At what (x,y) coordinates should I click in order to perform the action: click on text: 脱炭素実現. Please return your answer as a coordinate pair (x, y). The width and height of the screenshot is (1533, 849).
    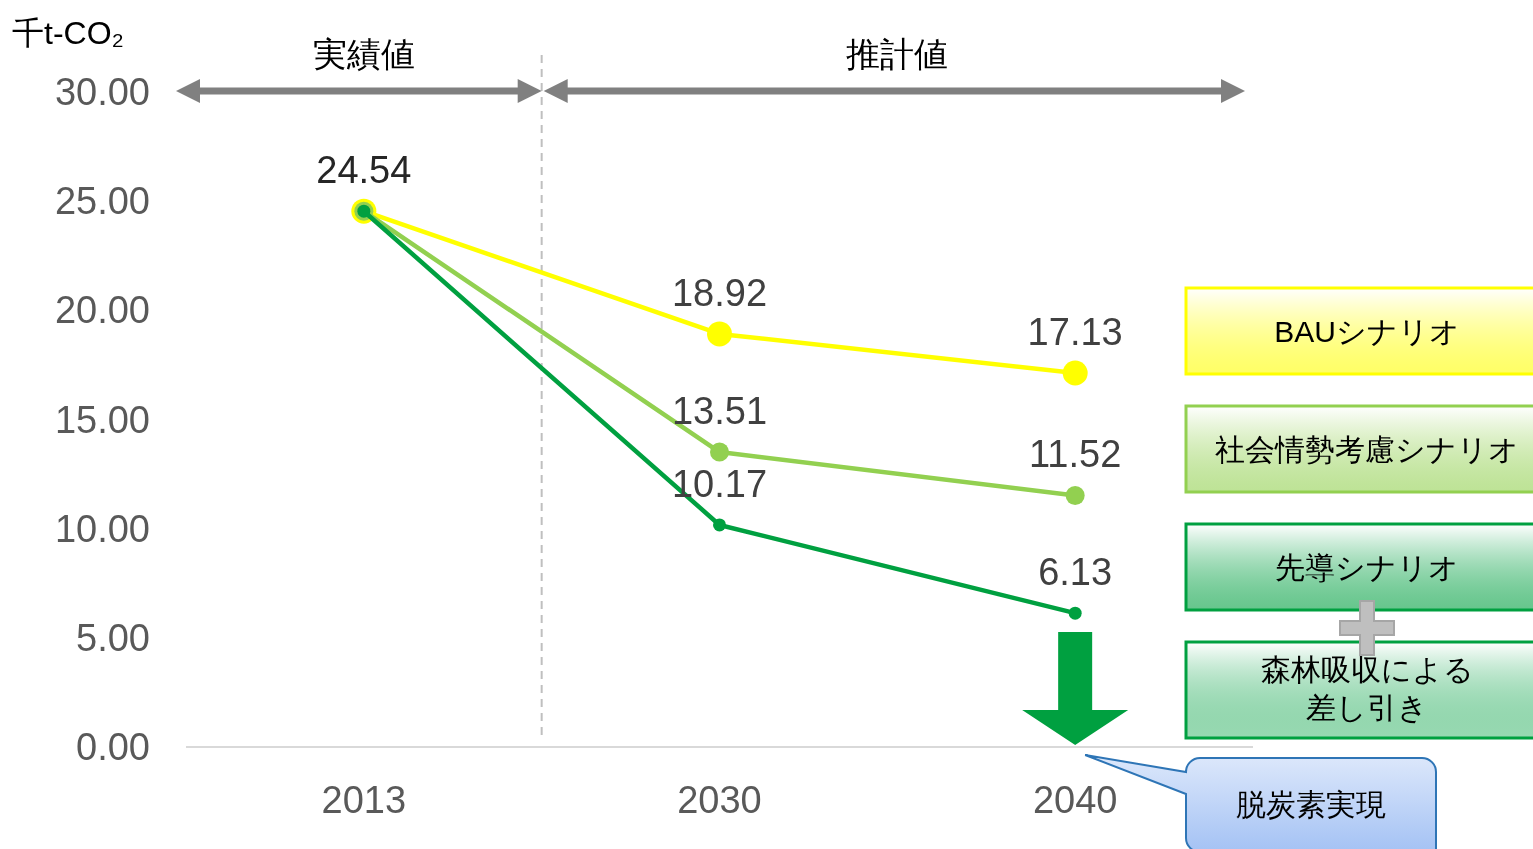
    Looking at the image, I should click on (1311, 804).